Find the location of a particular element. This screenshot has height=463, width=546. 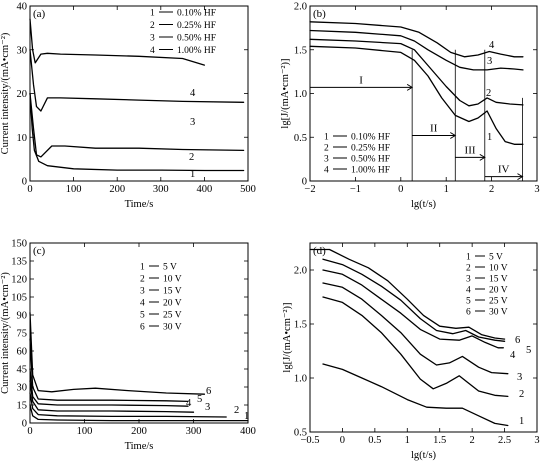

x-tick-label: 2.5 is located at coordinates (504, 440).